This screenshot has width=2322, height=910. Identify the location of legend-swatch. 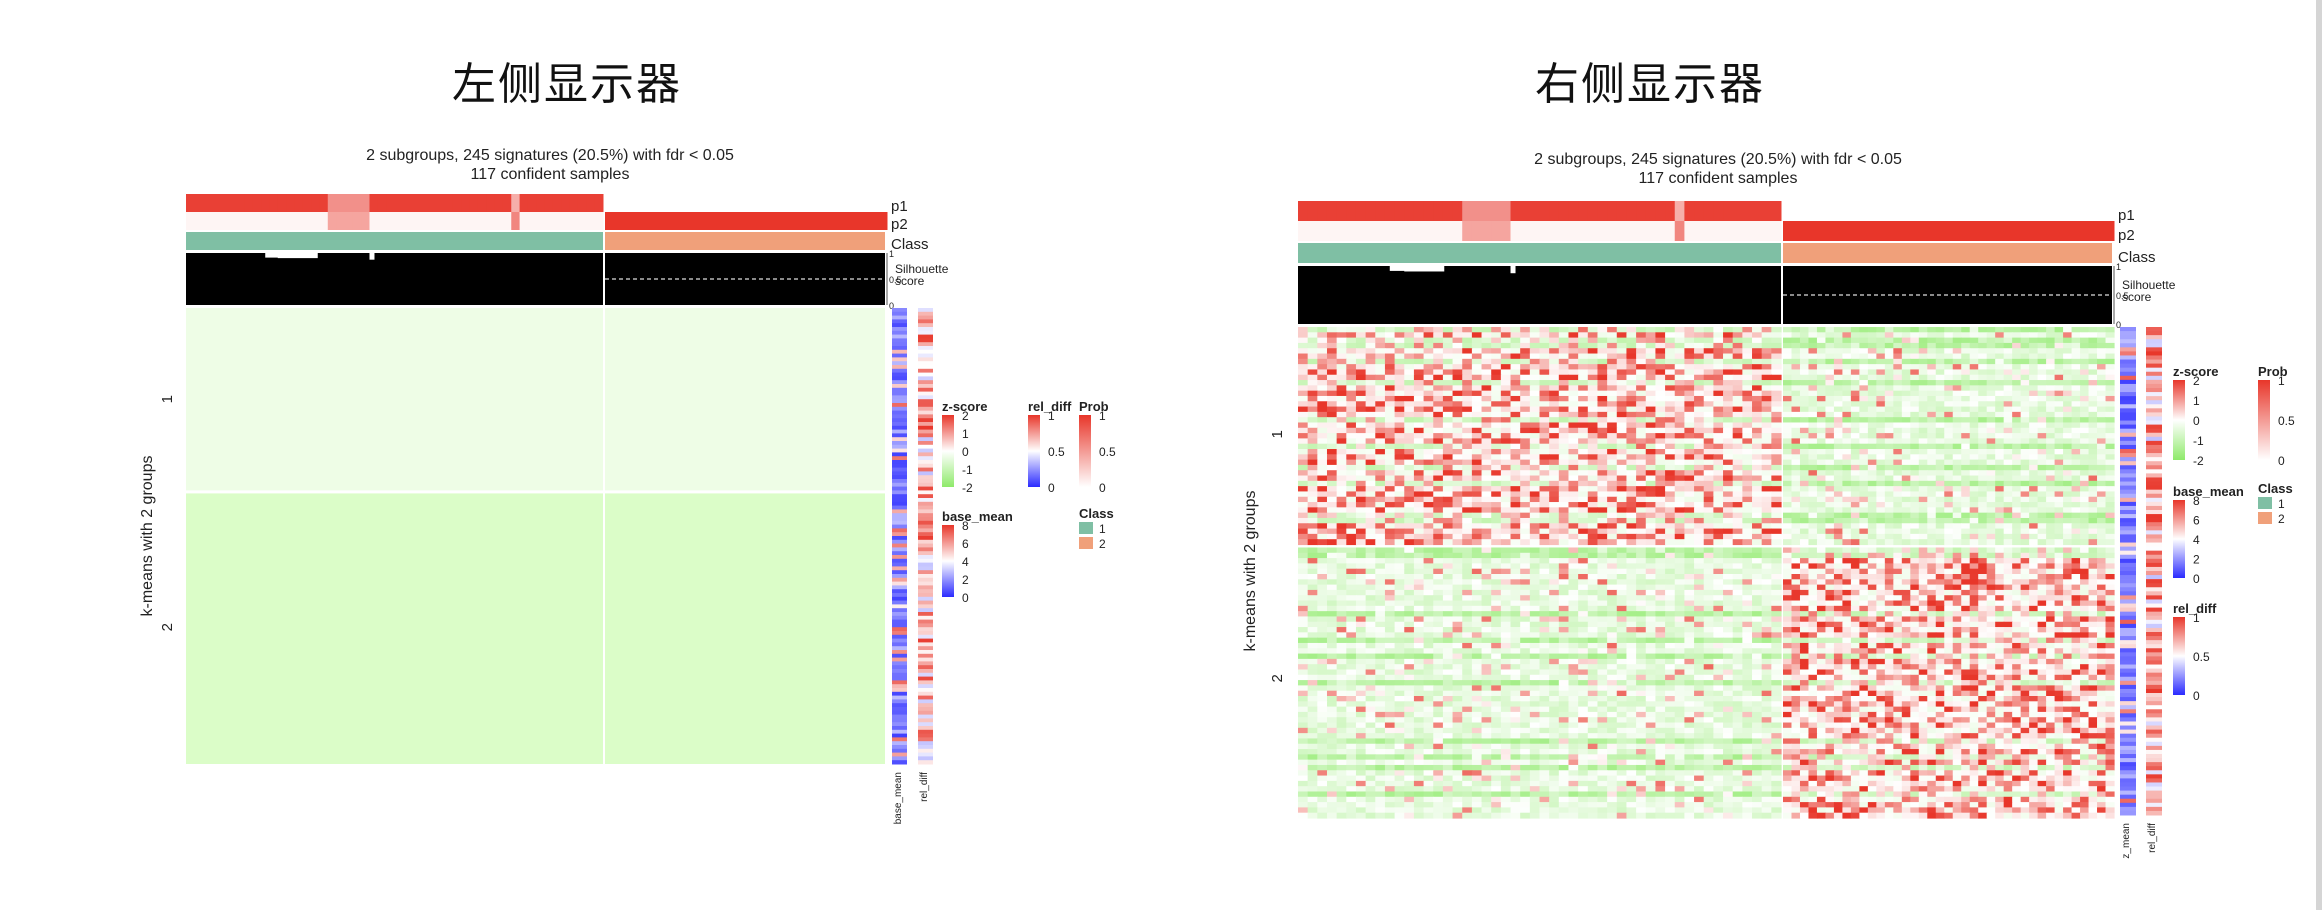
(1086, 528).